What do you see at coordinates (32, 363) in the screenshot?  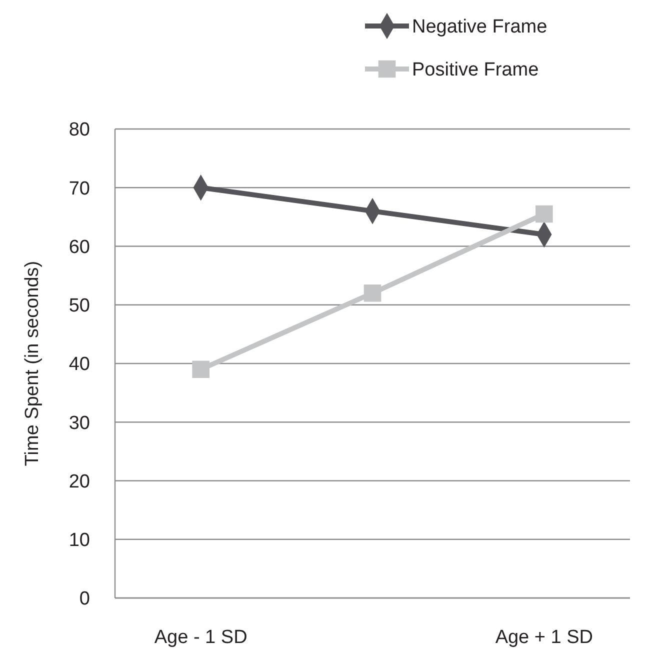 I see `y-axis-title: Time Spent (in seconds)` at bounding box center [32, 363].